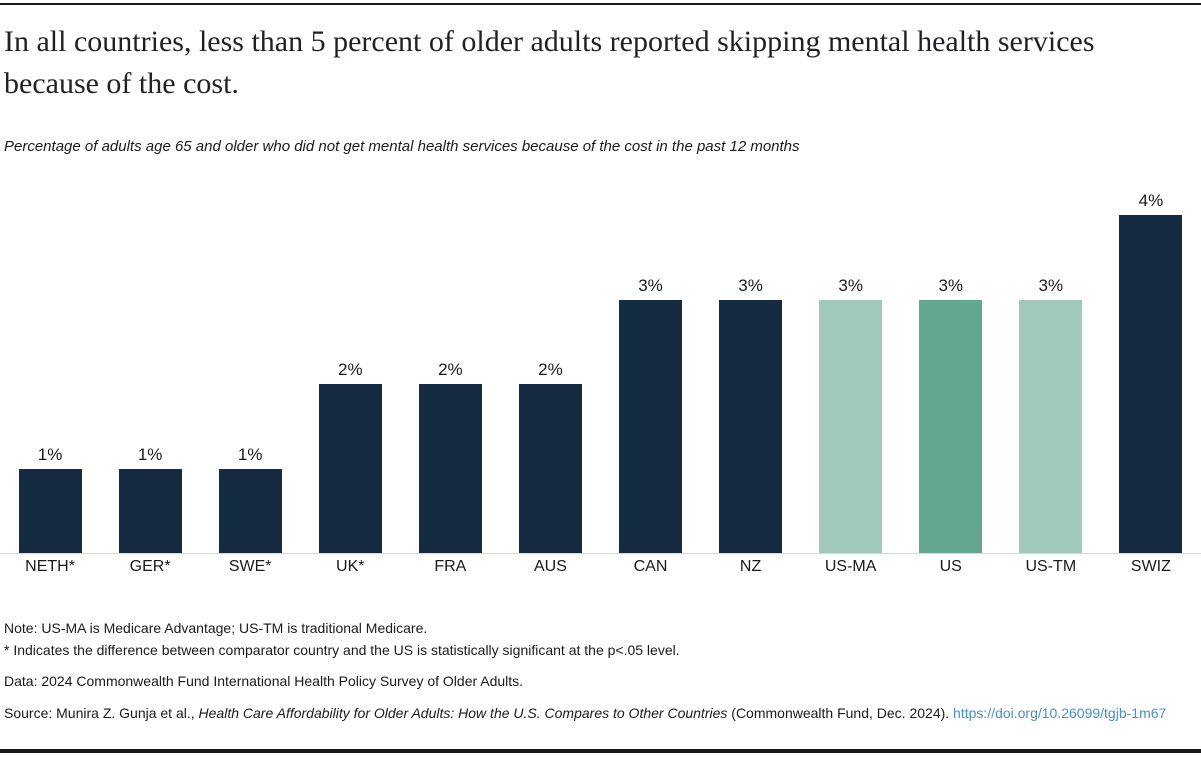  I want to click on x-axis-label: SWIZ, so click(1150, 566).